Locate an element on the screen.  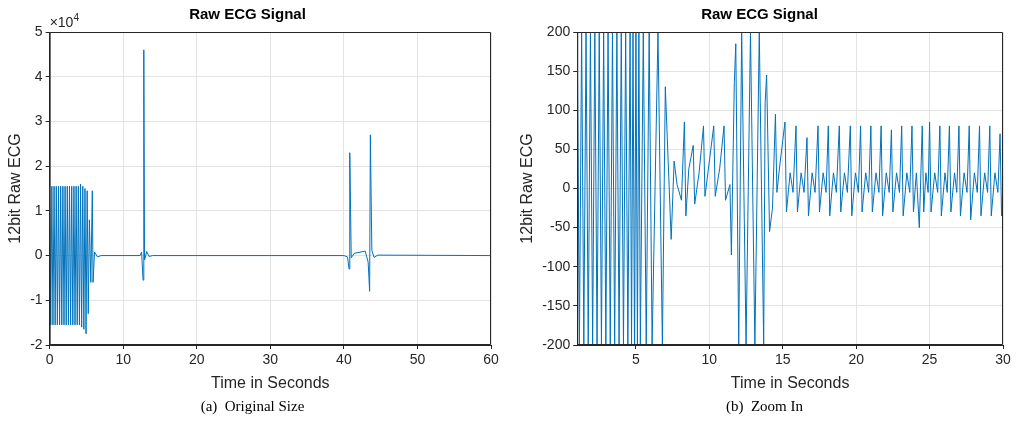
x-tick-label: 0 is located at coordinates (49, 359).